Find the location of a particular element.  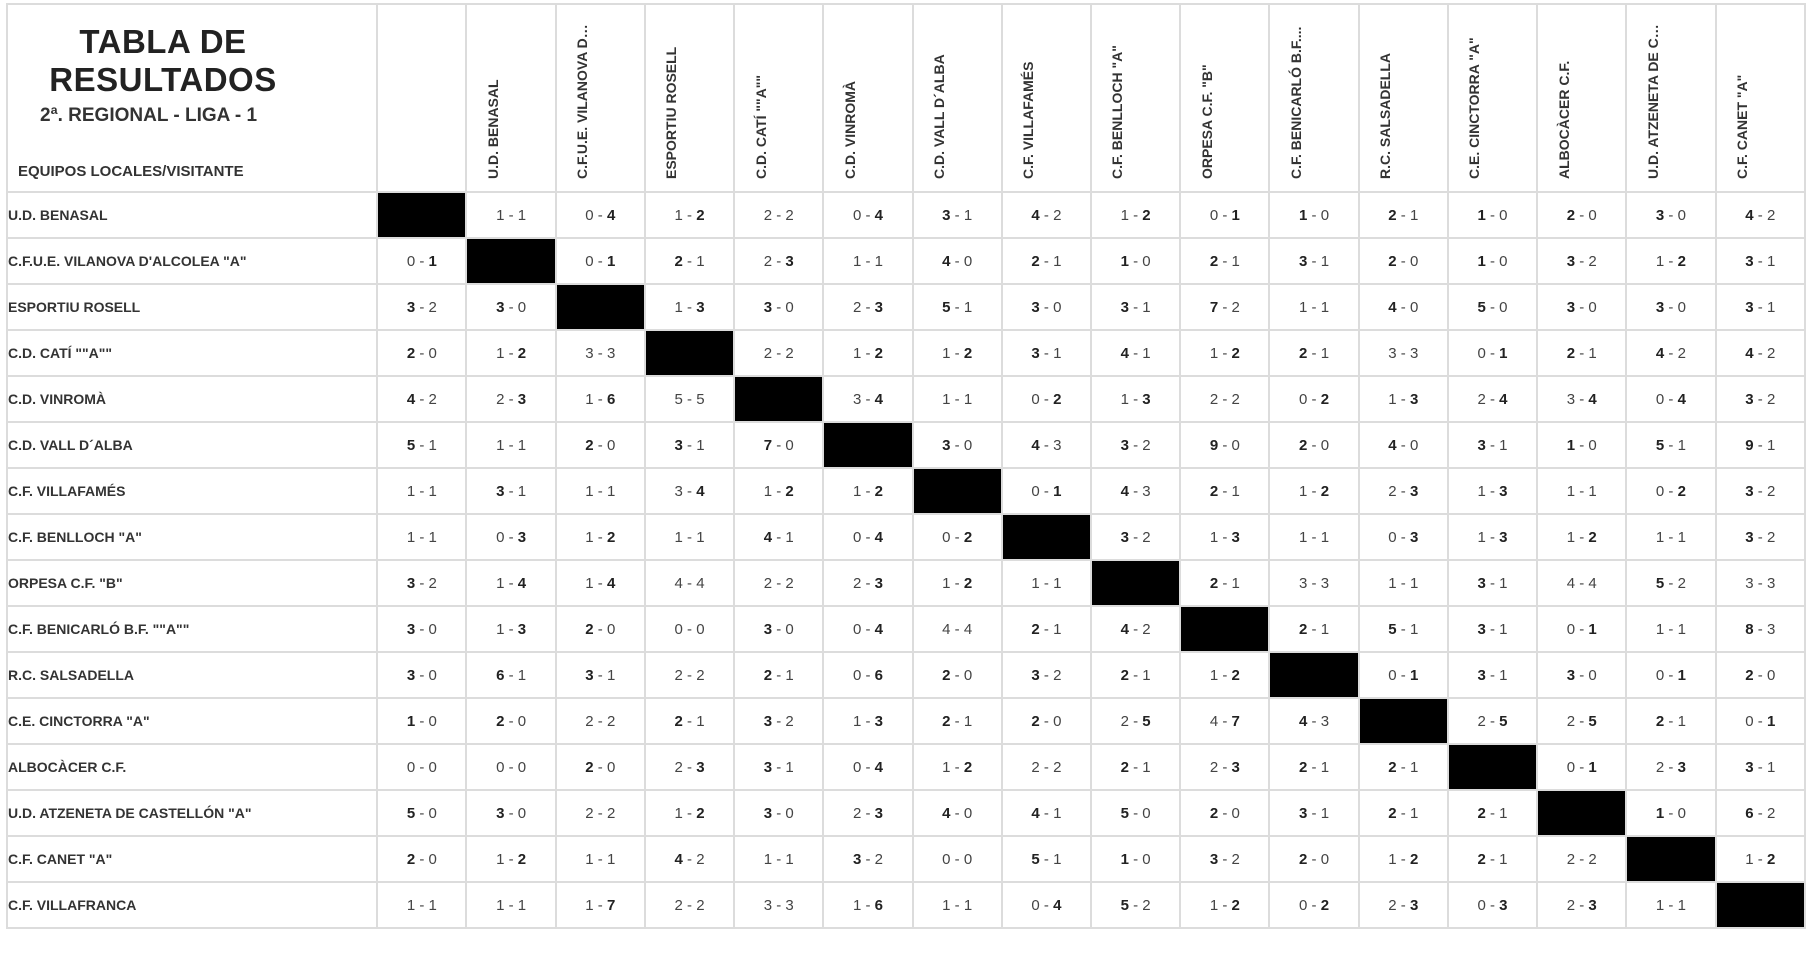

home-team-name: C.F. VILLAFAMÉS is located at coordinates (192, 491).